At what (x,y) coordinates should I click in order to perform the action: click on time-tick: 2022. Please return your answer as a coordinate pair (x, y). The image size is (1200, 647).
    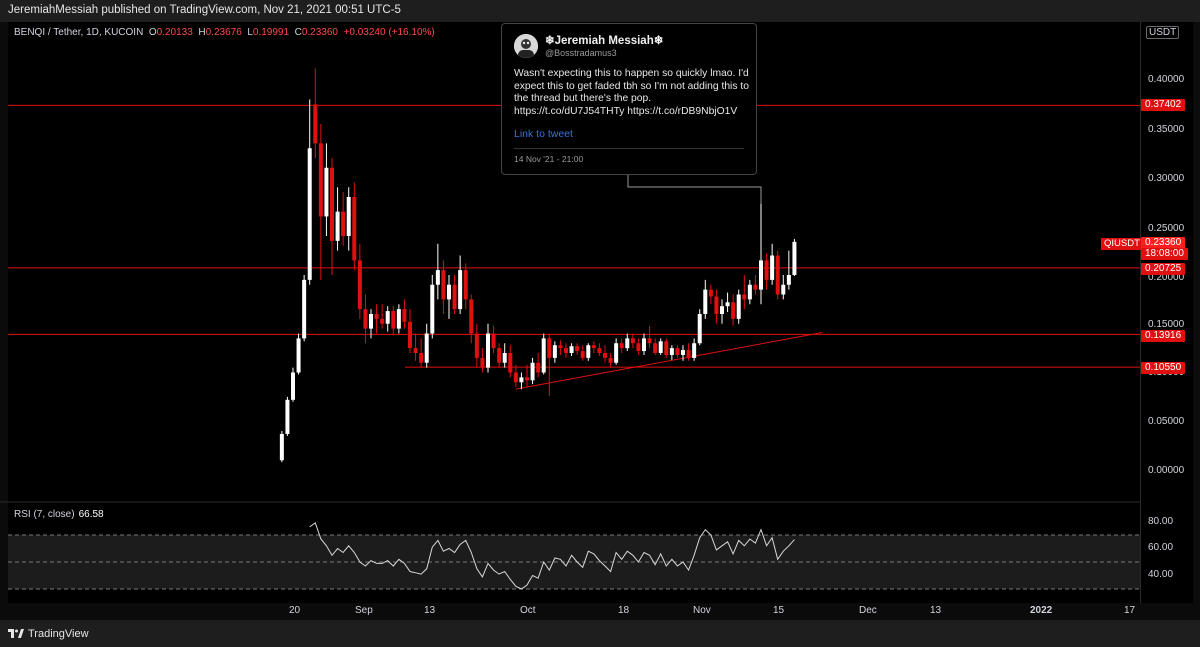
    Looking at the image, I should click on (1041, 610).